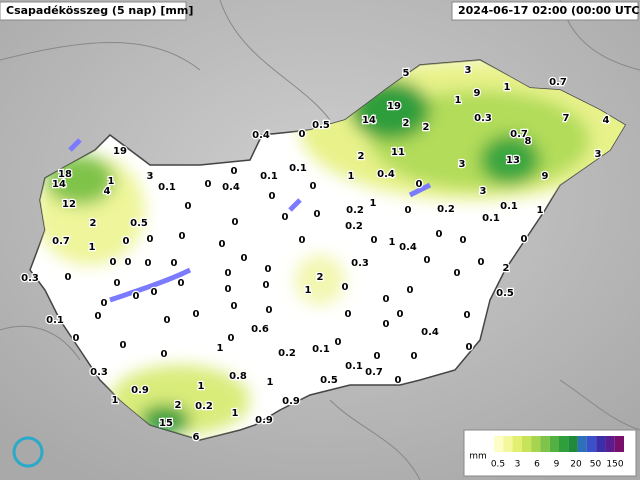 The width and height of the screenshot is (640, 480). I want to click on station-value: 13, so click(513, 160).